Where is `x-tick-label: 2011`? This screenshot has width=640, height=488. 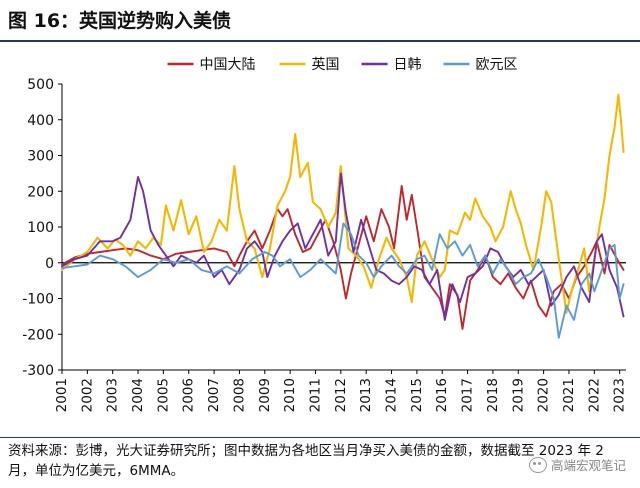
x-tick-label: 2011 is located at coordinates (315, 395).